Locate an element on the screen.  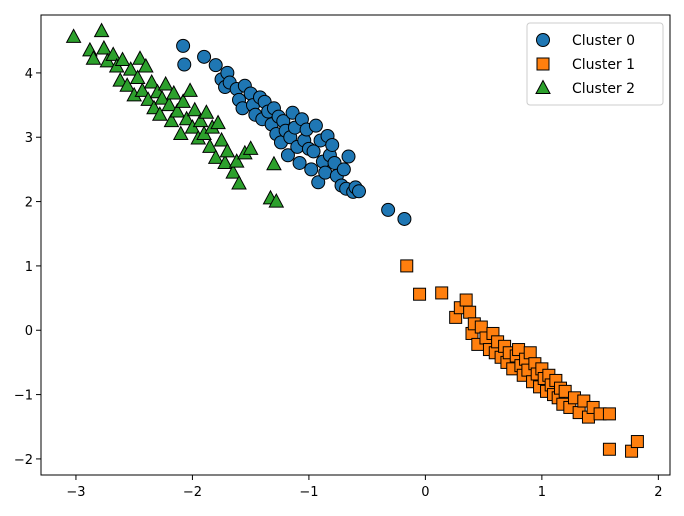
x-tick-label: 0 is located at coordinates (425, 492).